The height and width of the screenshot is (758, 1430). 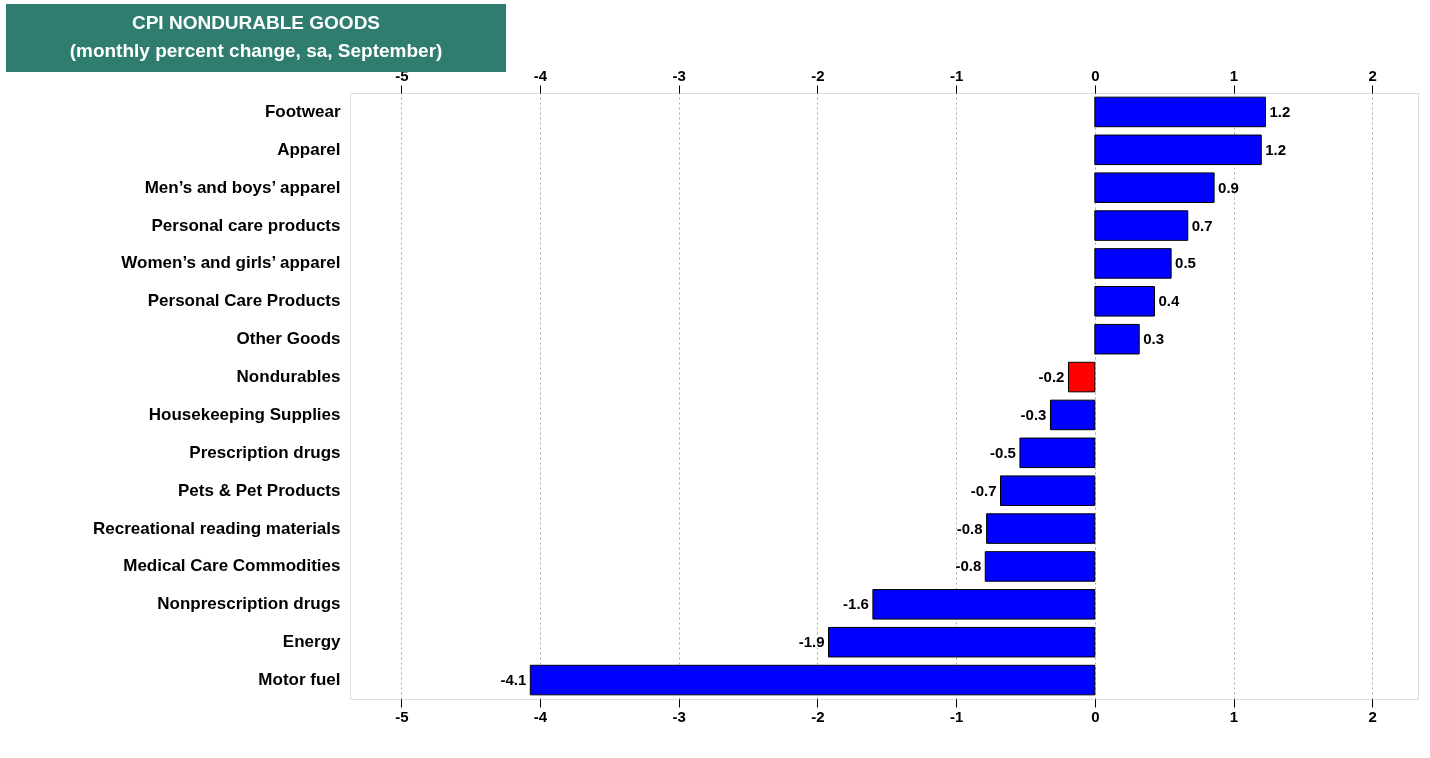 What do you see at coordinates (818, 716) in the screenshot?
I see `x-tick-label: -2` at bounding box center [818, 716].